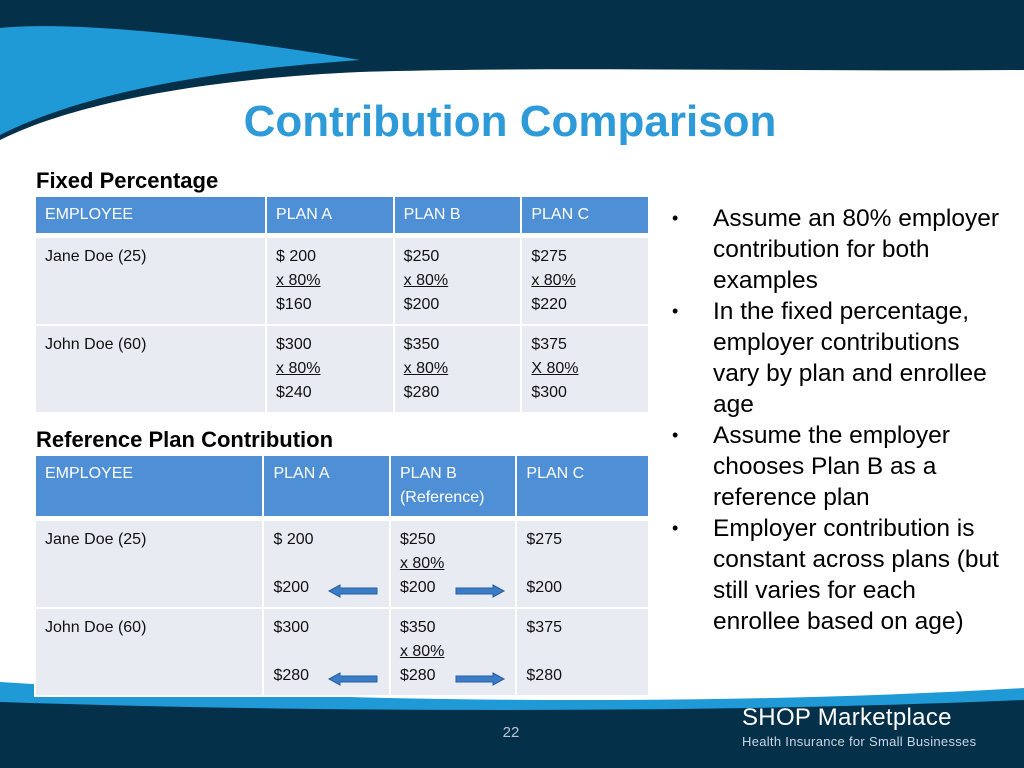  I want to click on header-plan-b: PLAN B (Reference), so click(453, 487).